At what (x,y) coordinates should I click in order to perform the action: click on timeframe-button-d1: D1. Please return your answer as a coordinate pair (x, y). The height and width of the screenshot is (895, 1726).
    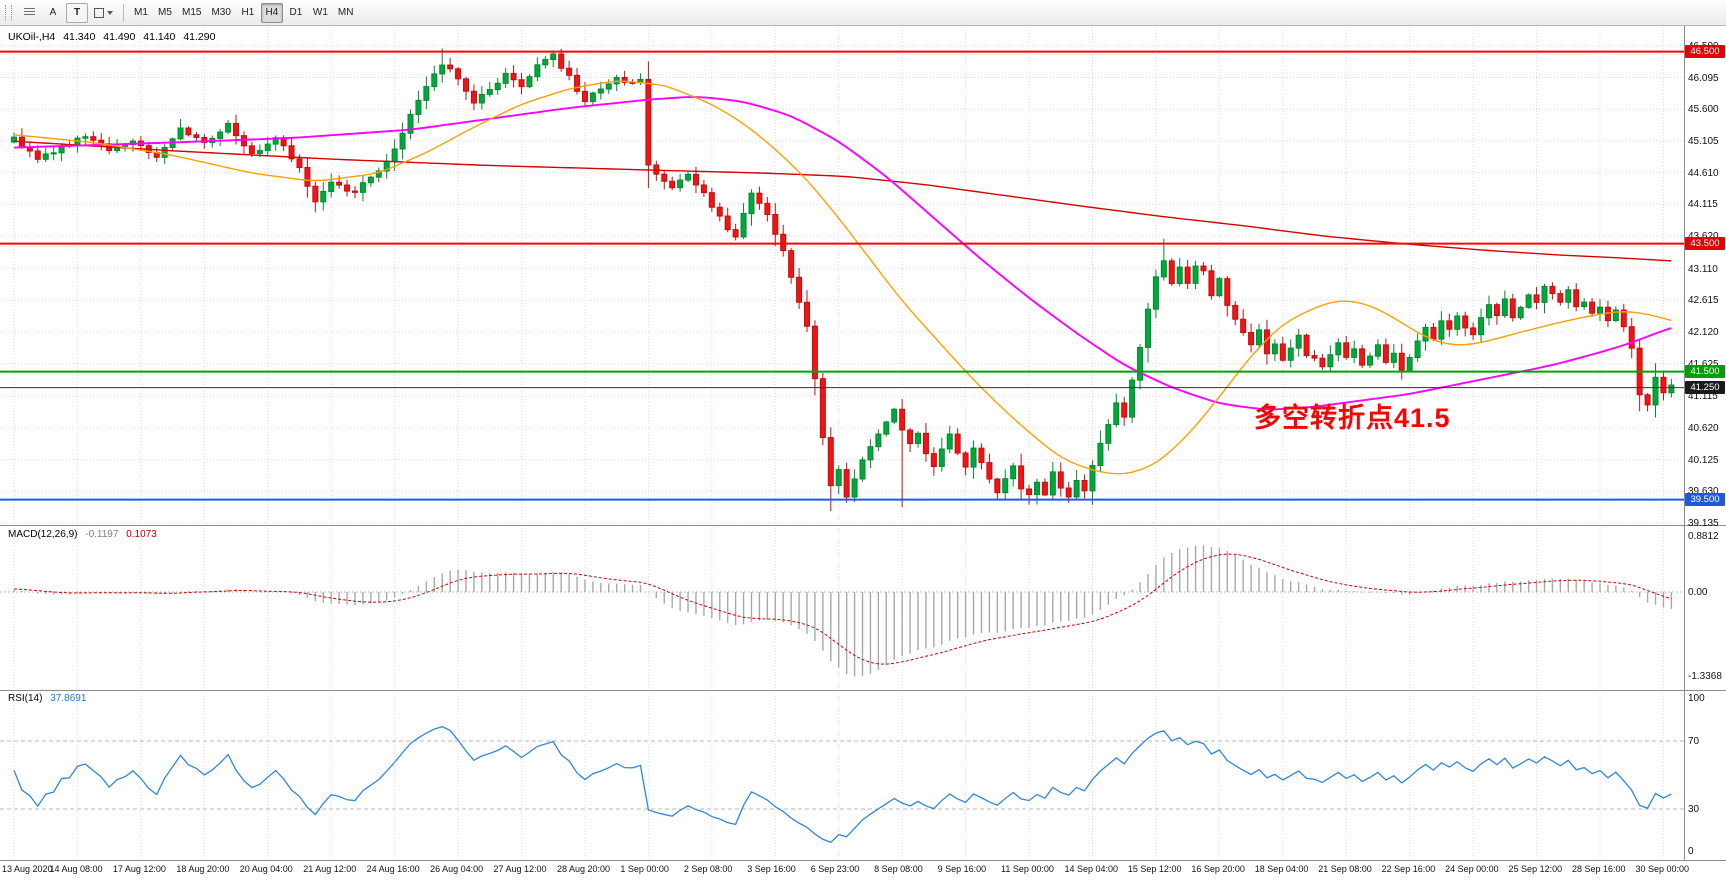
    Looking at the image, I should click on (296, 12).